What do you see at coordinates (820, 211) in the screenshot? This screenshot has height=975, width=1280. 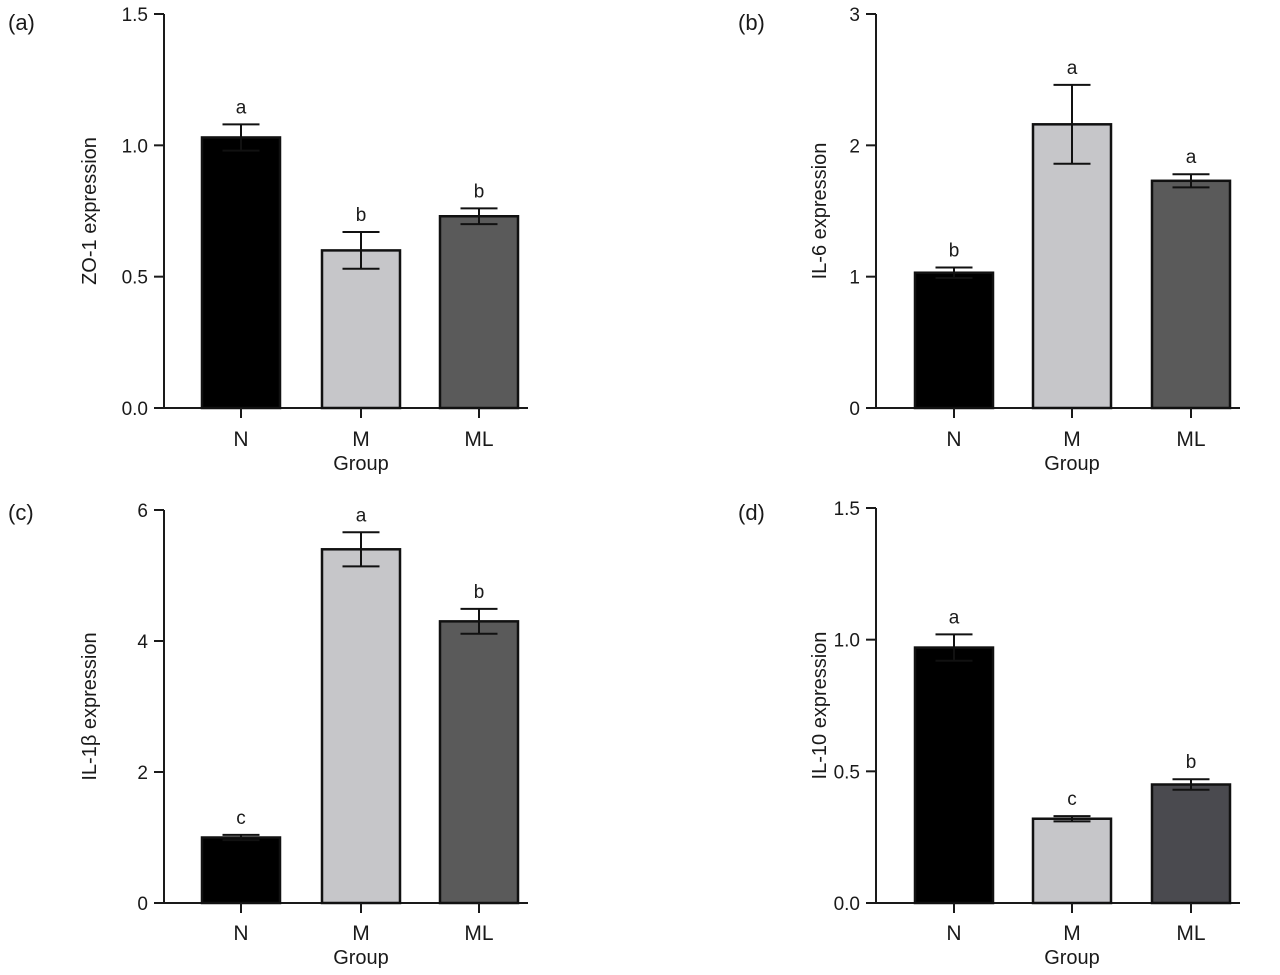 I see `y-axis-title: IL-6 expression` at bounding box center [820, 211].